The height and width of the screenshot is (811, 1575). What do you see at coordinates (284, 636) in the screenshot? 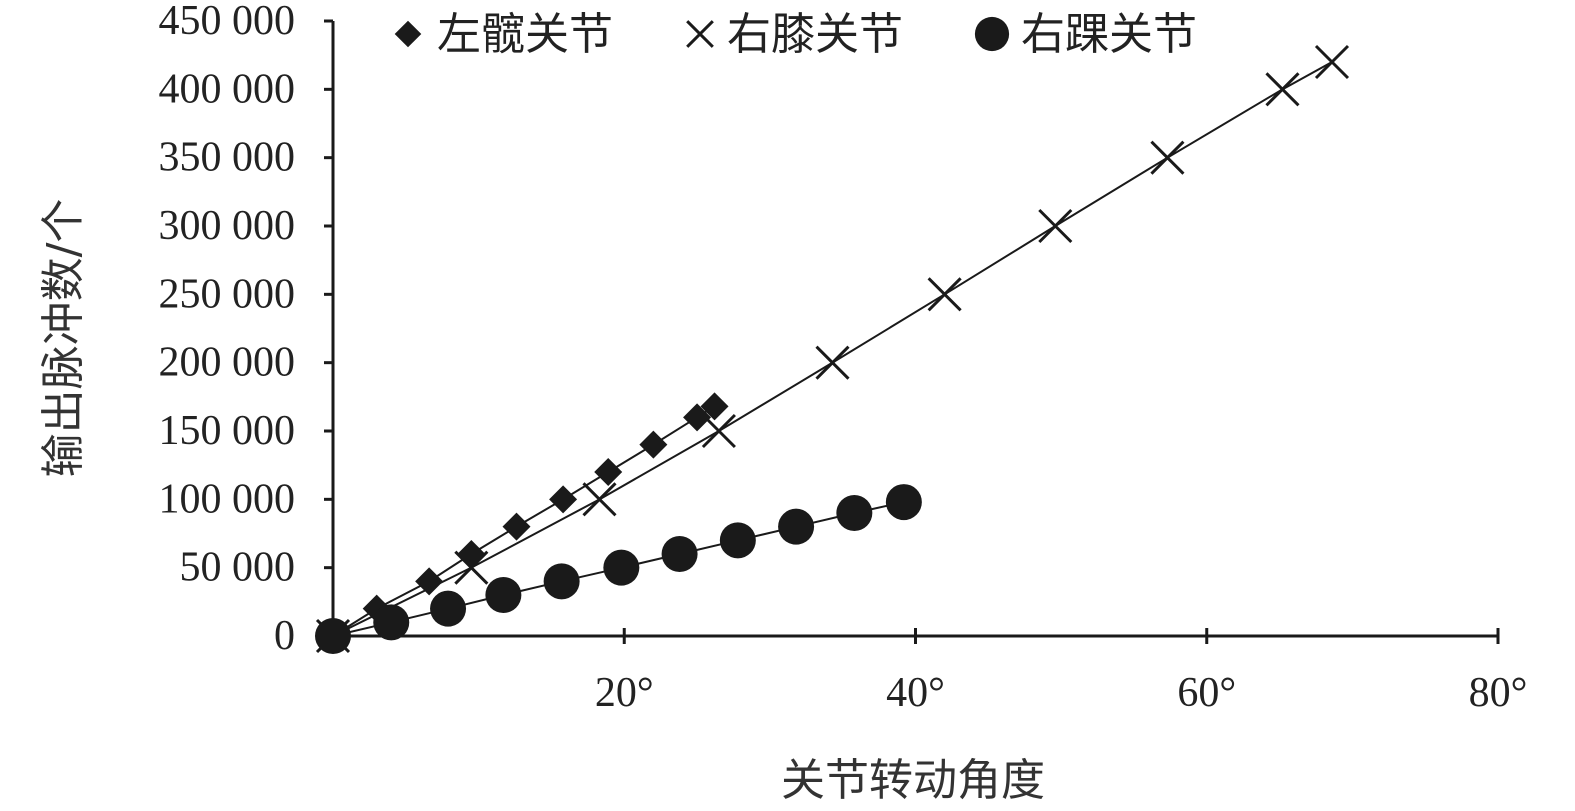
I see `y-tick-label: 0` at bounding box center [284, 636].